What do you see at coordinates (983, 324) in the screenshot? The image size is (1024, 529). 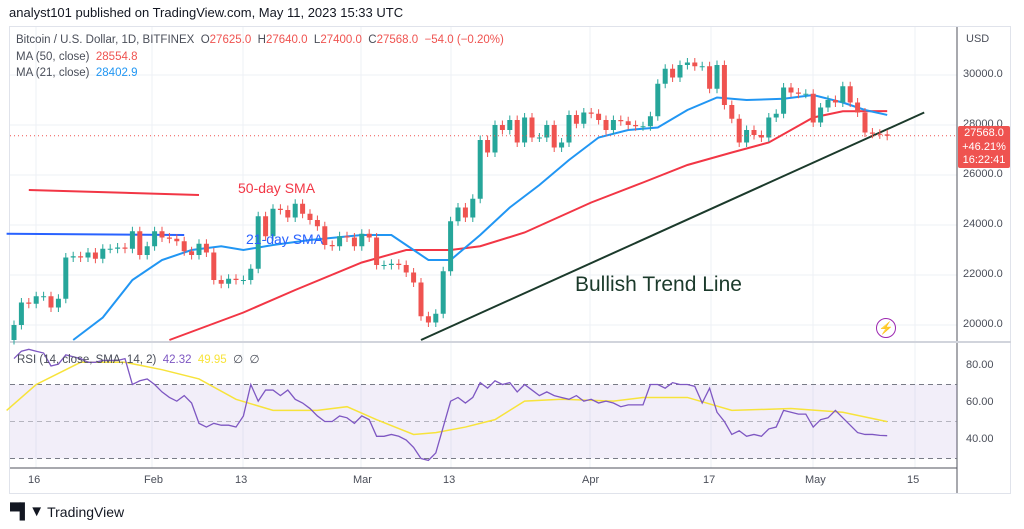 I see `price-tick-label: 20000.0` at bounding box center [983, 324].